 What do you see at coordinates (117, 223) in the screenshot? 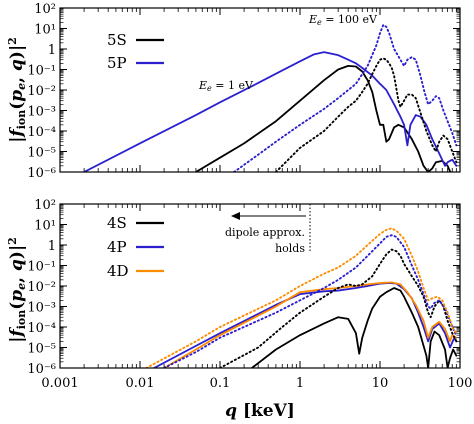
I see `bottom-legend-label-4s: 4S` at bounding box center [117, 223].